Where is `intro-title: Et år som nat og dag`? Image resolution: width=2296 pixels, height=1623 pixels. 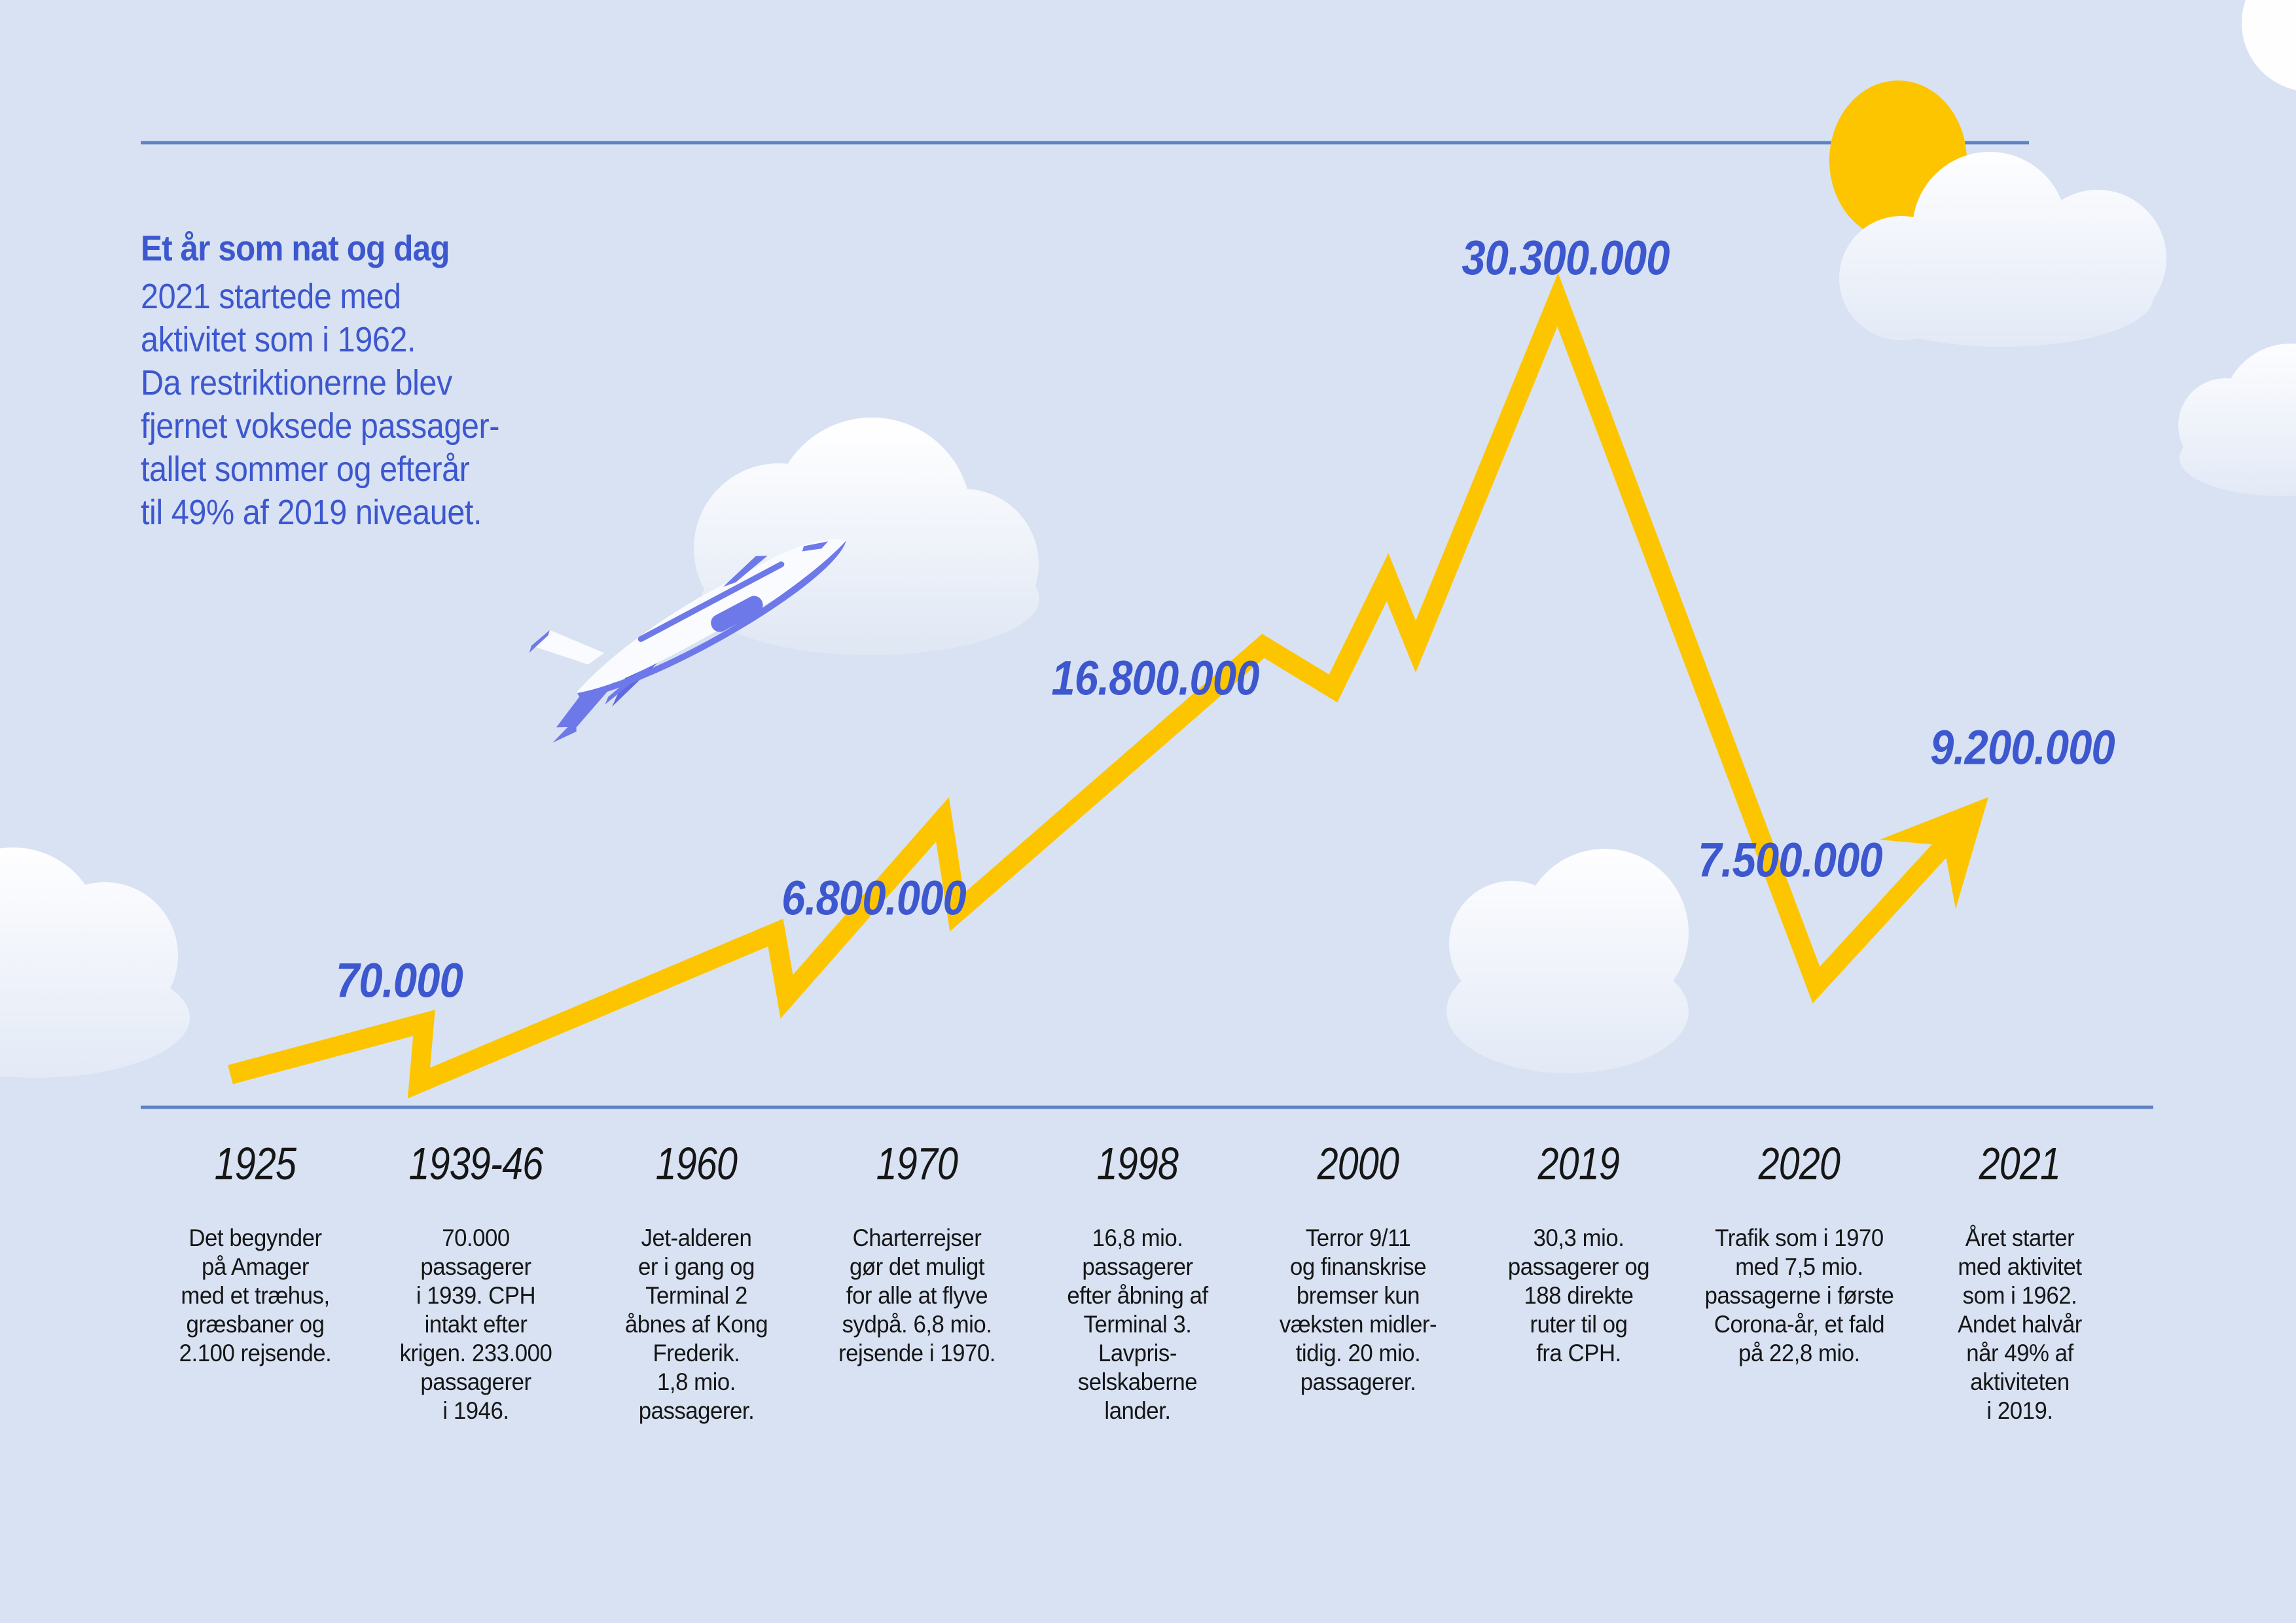 intro-title: Et år som nat og dag is located at coordinates (295, 248).